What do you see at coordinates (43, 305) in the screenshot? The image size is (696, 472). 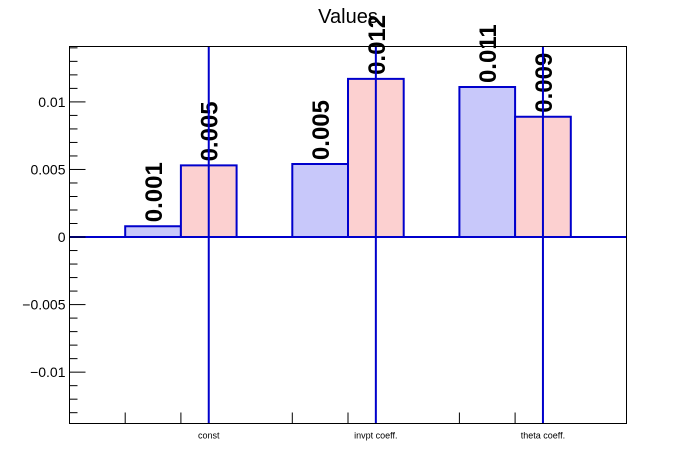 I see `y-tick-label: −0.005` at bounding box center [43, 305].